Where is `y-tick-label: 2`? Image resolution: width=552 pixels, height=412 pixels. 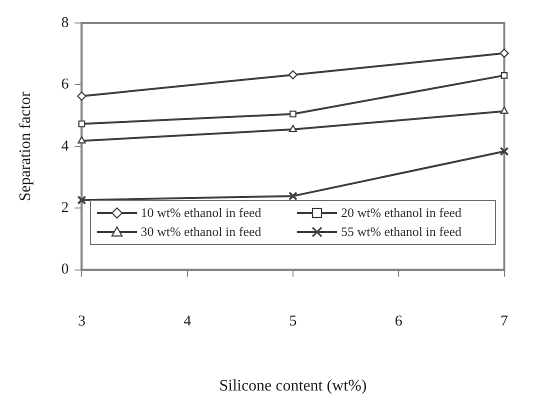 y-tick-label: 2 is located at coordinates (65, 208).